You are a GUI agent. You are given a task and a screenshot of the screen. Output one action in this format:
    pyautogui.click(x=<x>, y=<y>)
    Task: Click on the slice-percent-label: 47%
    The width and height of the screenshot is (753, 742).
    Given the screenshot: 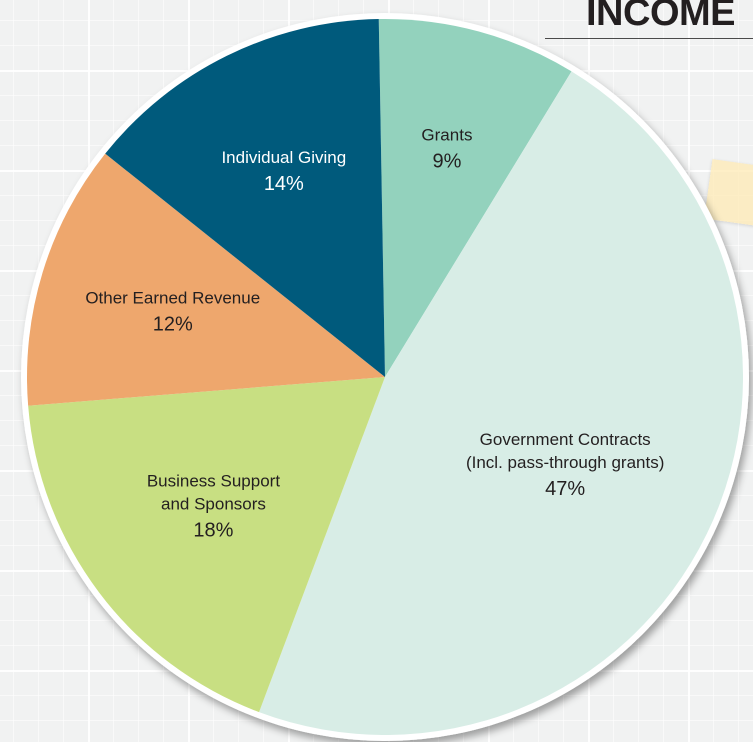 What is the action you would take?
    pyautogui.click(x=565, y=489)
    